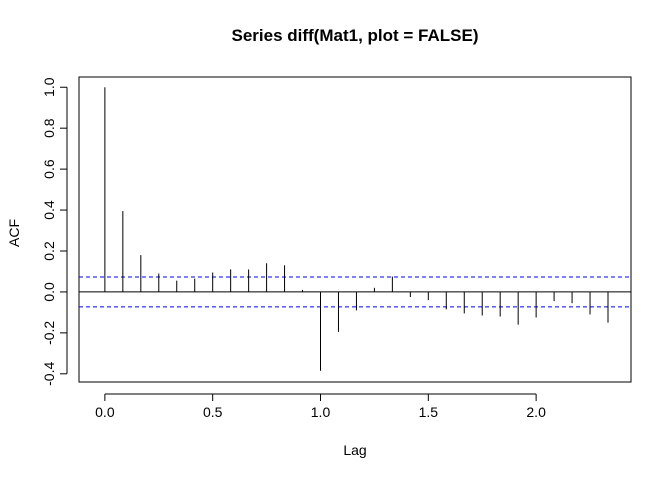 The height and width of the screenshot is (480, 672). What do you see at coordinates (536, 412) in the screenshot?
I see `x-tick-label: 2.0` at bounding box center [536, 412].